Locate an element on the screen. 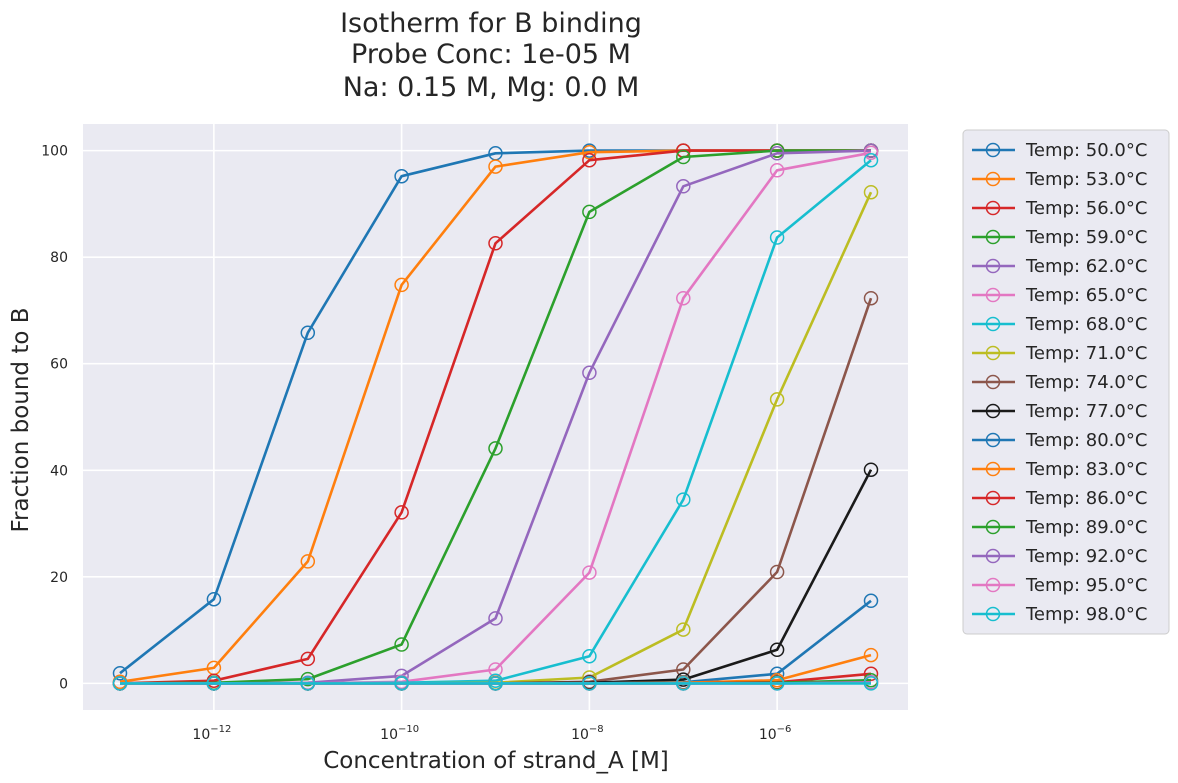  legend-label: Temp: 80.0°C is located at coordinates (1086, 440).